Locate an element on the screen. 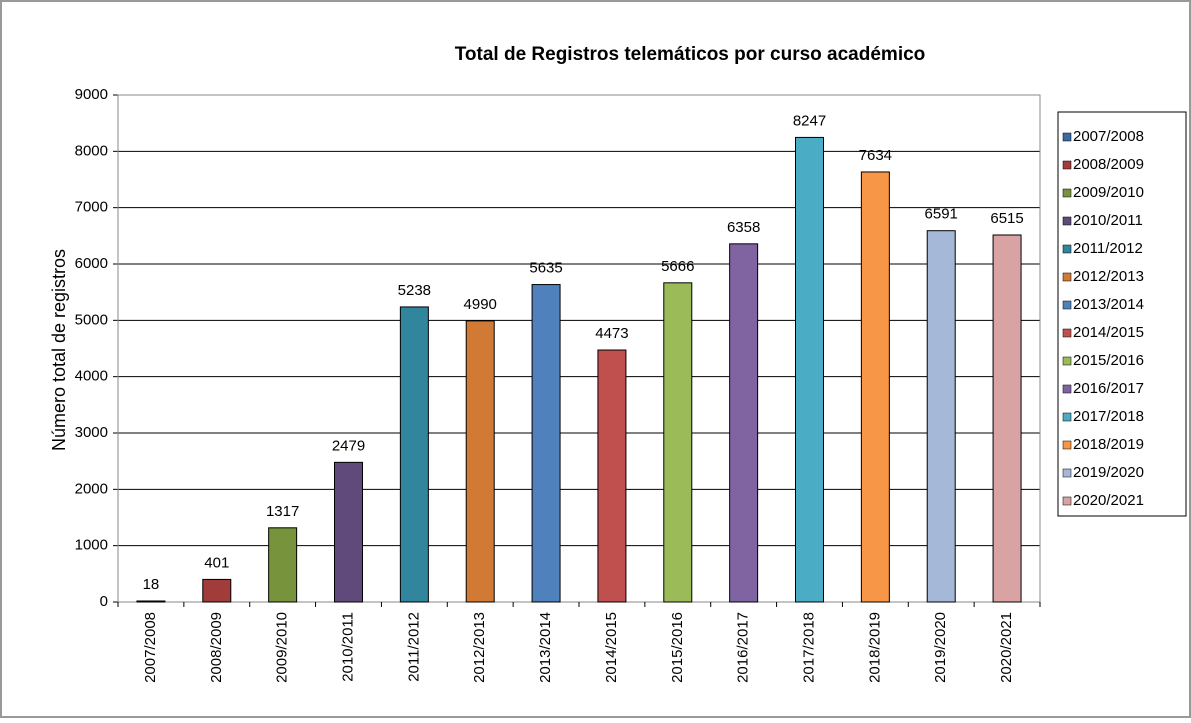  y-axis-label: Número total de registros is located at coordinates (59, 350).